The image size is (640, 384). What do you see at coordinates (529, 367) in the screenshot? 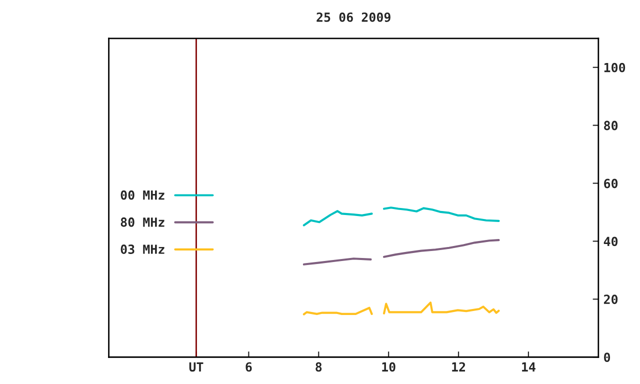
I see `x-tick-label: 14` at bounding box center [529, 367].